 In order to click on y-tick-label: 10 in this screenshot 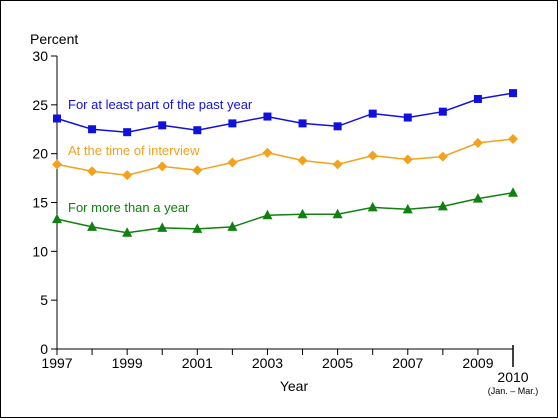, I will do `click(40, 251)`.